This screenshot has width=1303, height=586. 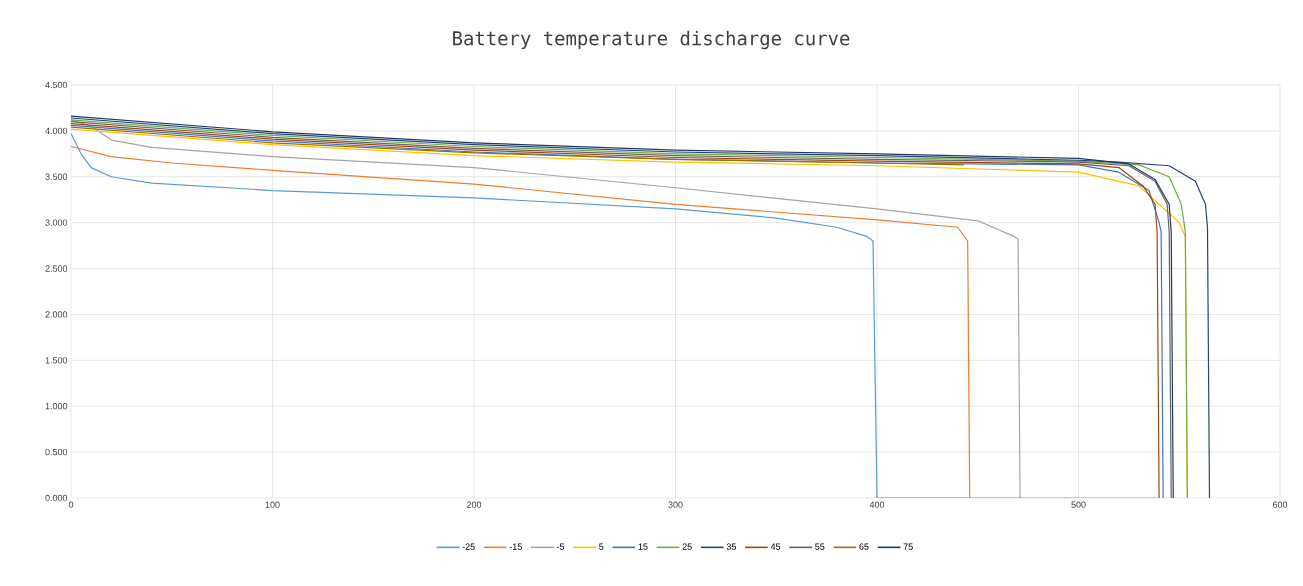 What do you see at coordinates (1280, 504) in the screenshot?
I see `x-tick-label: 600` at bounding box center [1280, 504].